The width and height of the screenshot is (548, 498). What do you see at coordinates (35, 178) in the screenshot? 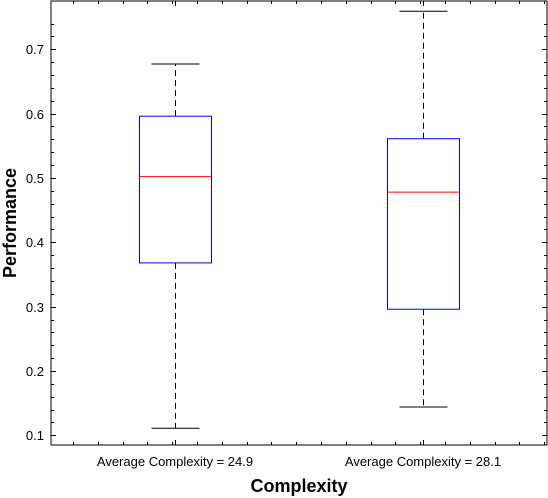
I see `y-tick-label: 0.5` at bounding box center [35, 178].